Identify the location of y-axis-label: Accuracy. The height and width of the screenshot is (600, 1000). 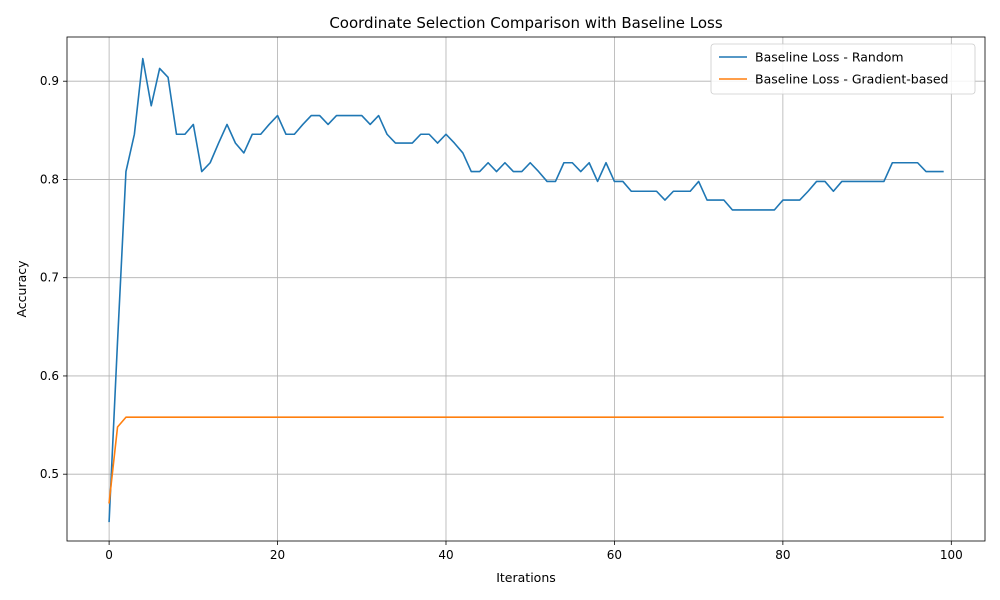
(21, 289).